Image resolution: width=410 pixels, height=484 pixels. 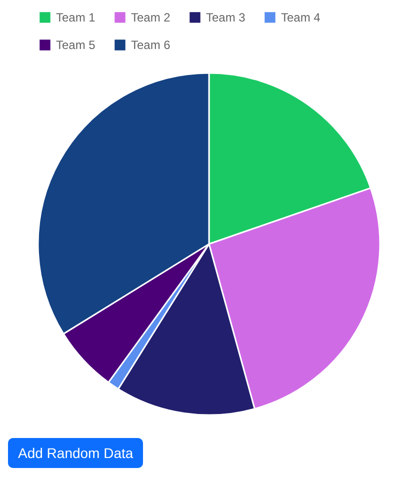 What do you see at coordinates (76, 17) in the screenshot?
I see `legend-label: Team 1` at bounding box center [76, 17].